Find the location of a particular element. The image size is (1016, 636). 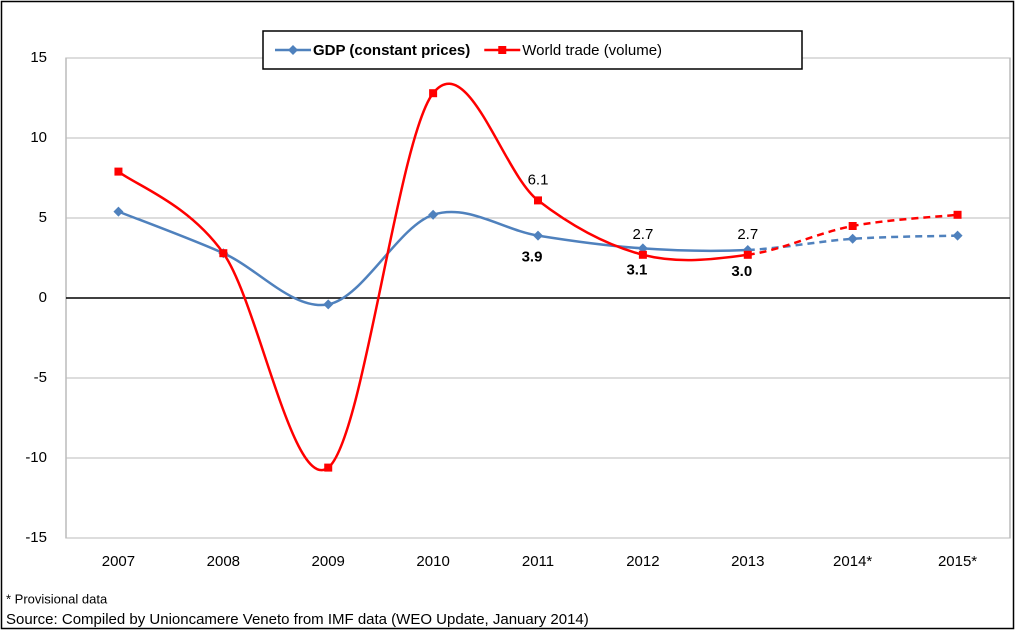

x-tick-label: 2015* is located at coordinates (957, 561).